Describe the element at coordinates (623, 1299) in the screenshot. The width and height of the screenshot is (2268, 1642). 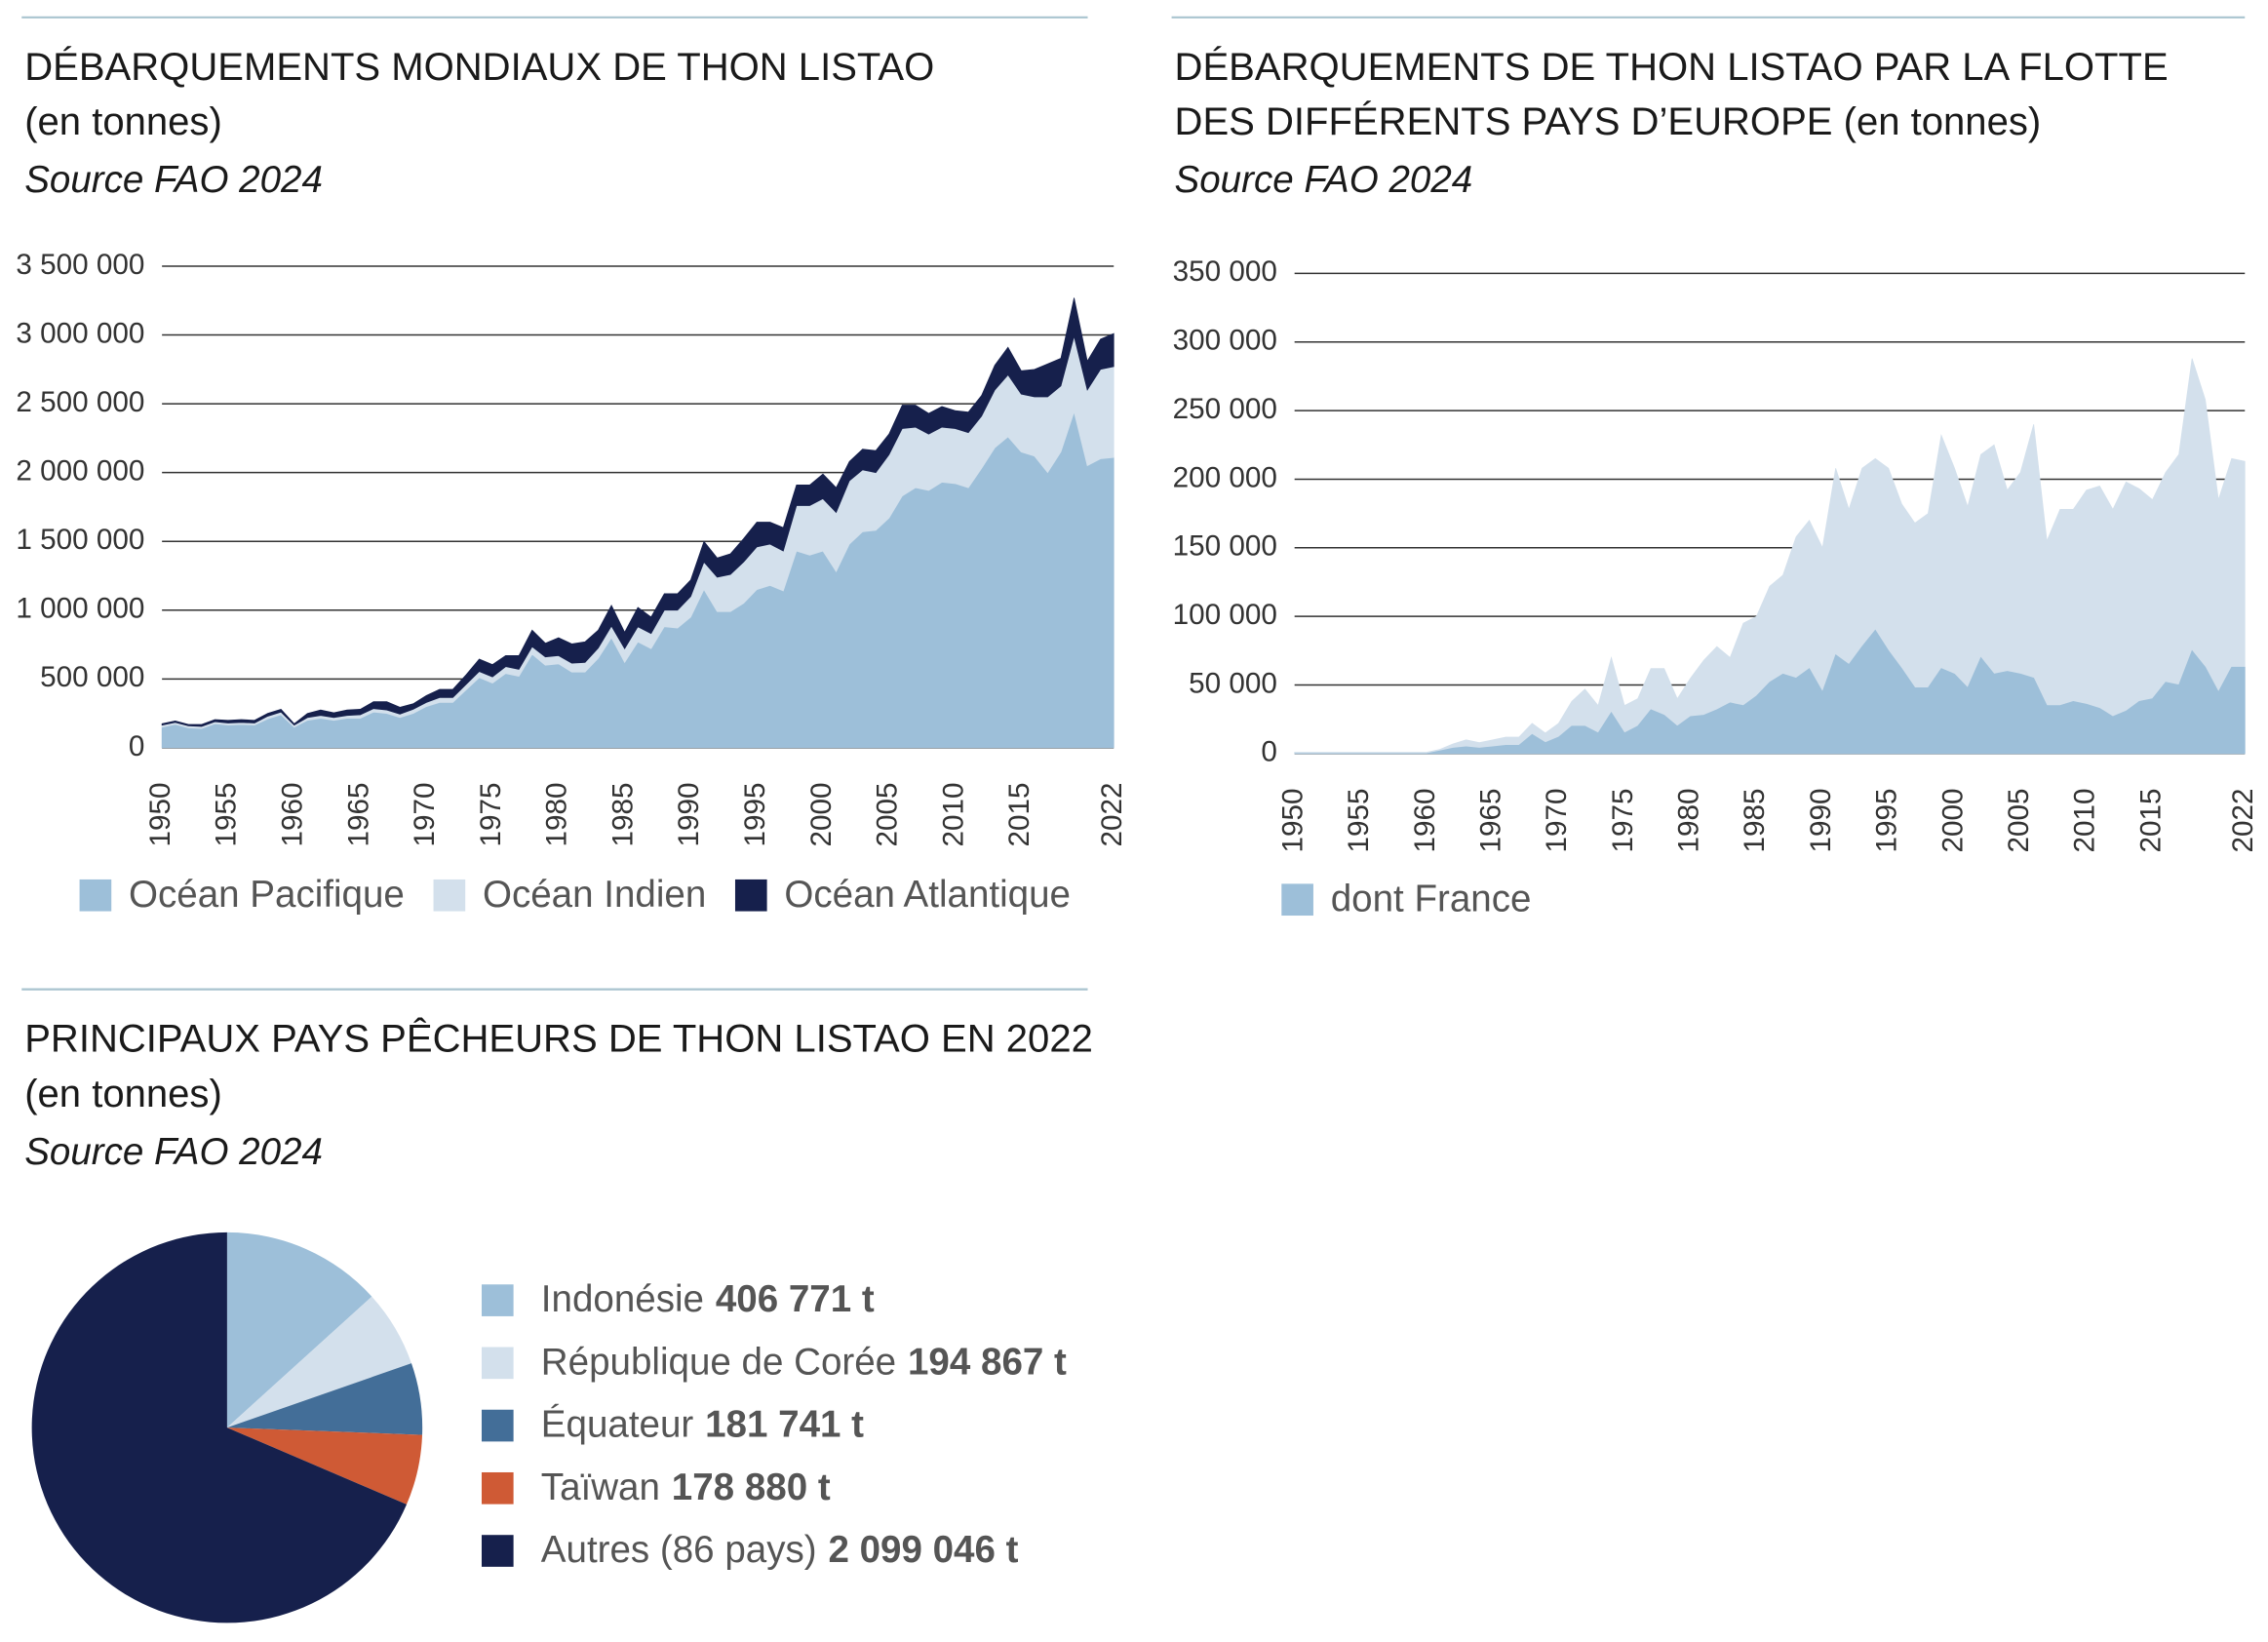
I see `legend-category: Indonésie` at that location.